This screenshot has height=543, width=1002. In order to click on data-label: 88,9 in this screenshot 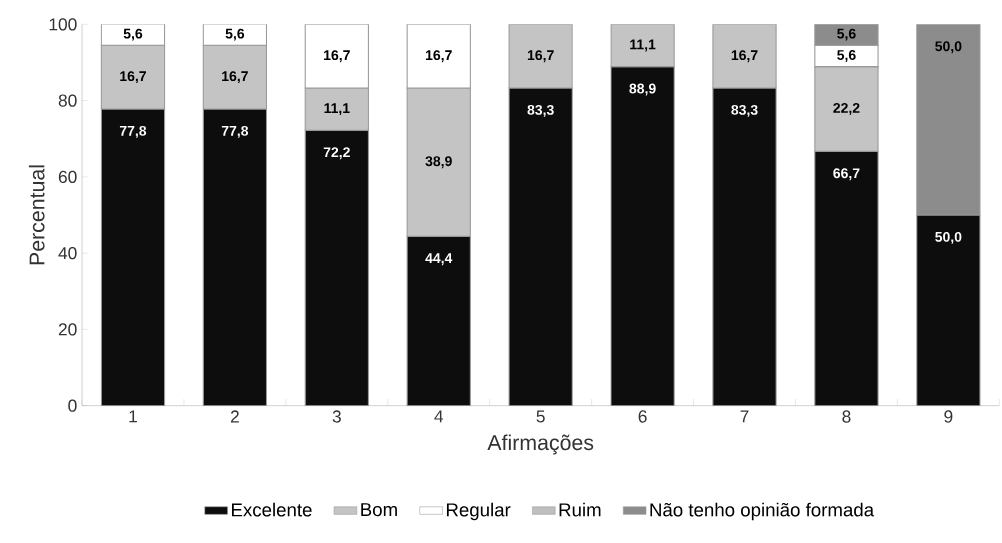, I will do `click(642, 89)`.